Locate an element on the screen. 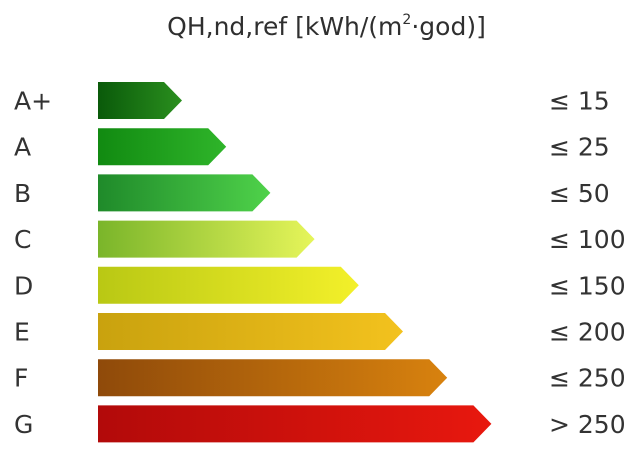 The height and width of the screenshot is (452, 643). class-label-a-plus: A+ is located at coordinates (33, 101).